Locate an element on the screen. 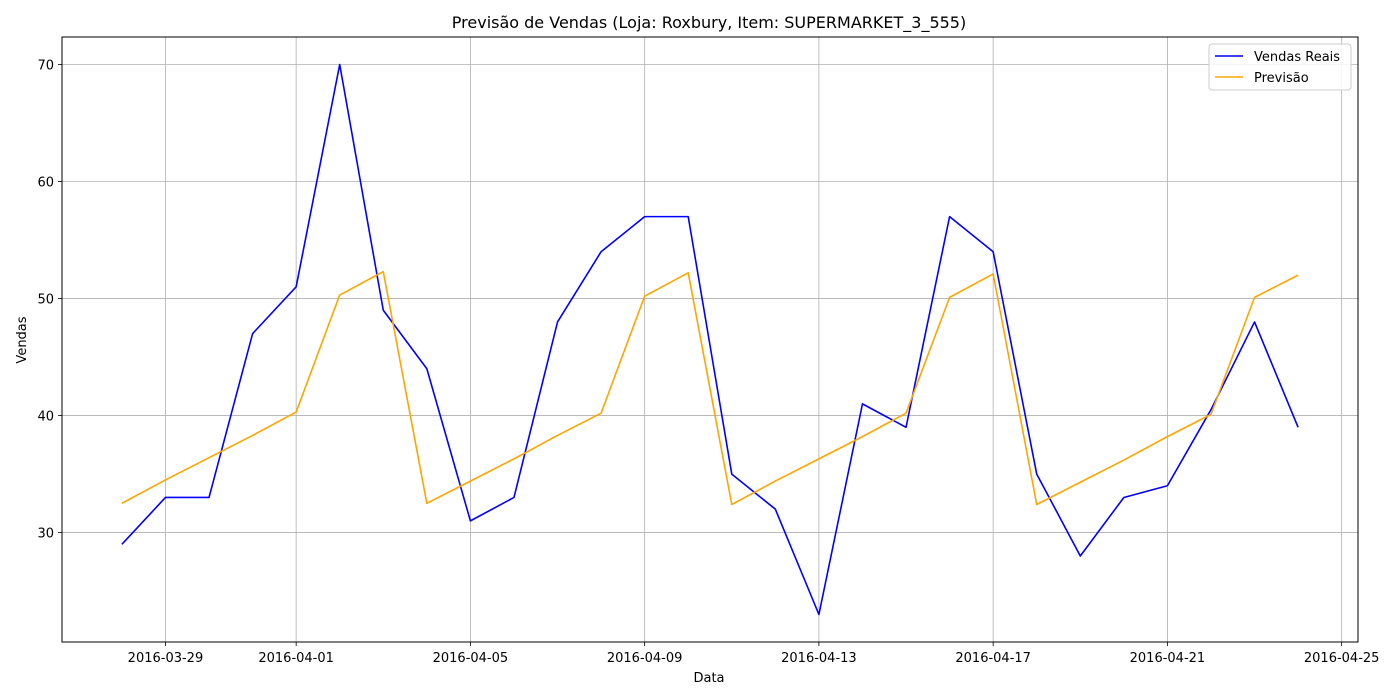 This screenshot has width=1400, height=700. x-tick-label: 2016-04-09 is located at coordinates (645, 658).